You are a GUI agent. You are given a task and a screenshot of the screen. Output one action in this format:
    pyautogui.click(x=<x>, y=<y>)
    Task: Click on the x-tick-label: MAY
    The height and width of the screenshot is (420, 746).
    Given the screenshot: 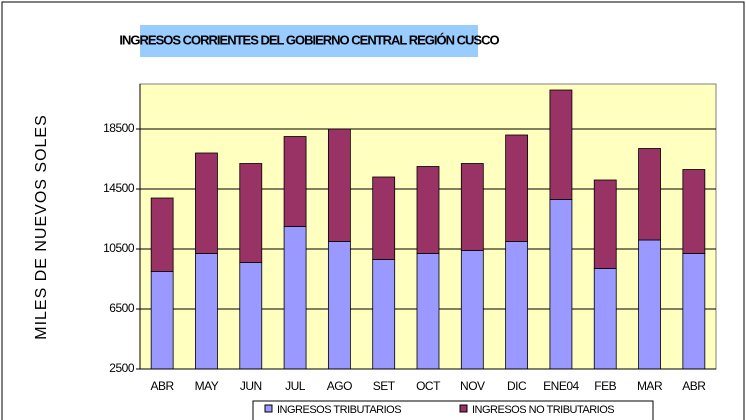 What is the action you would take?
    pyautogui.click(x=207, y=386)
    